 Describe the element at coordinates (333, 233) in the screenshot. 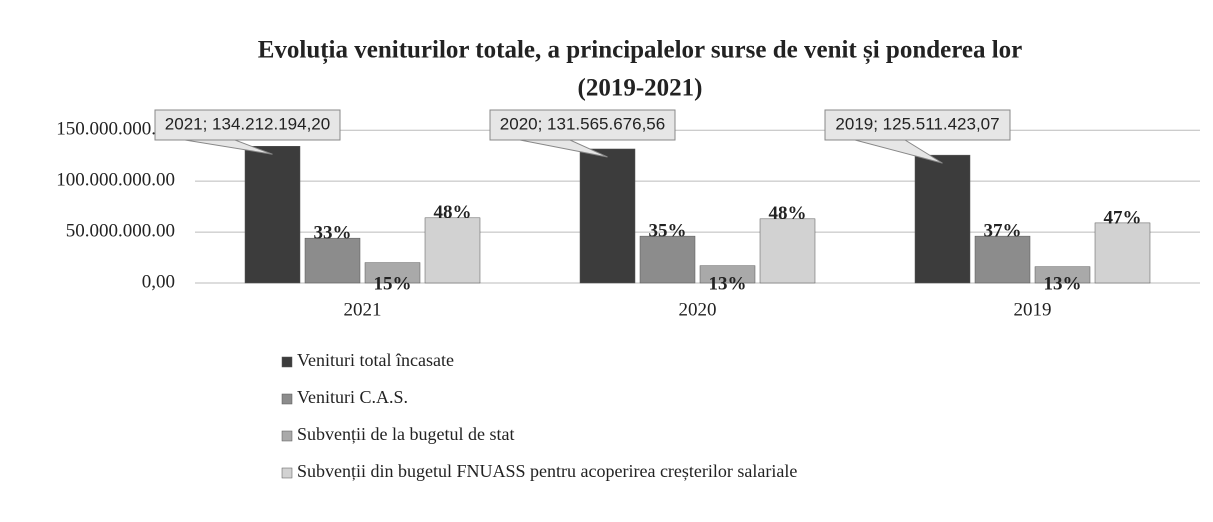

I see `share-label: 33%` at that location.